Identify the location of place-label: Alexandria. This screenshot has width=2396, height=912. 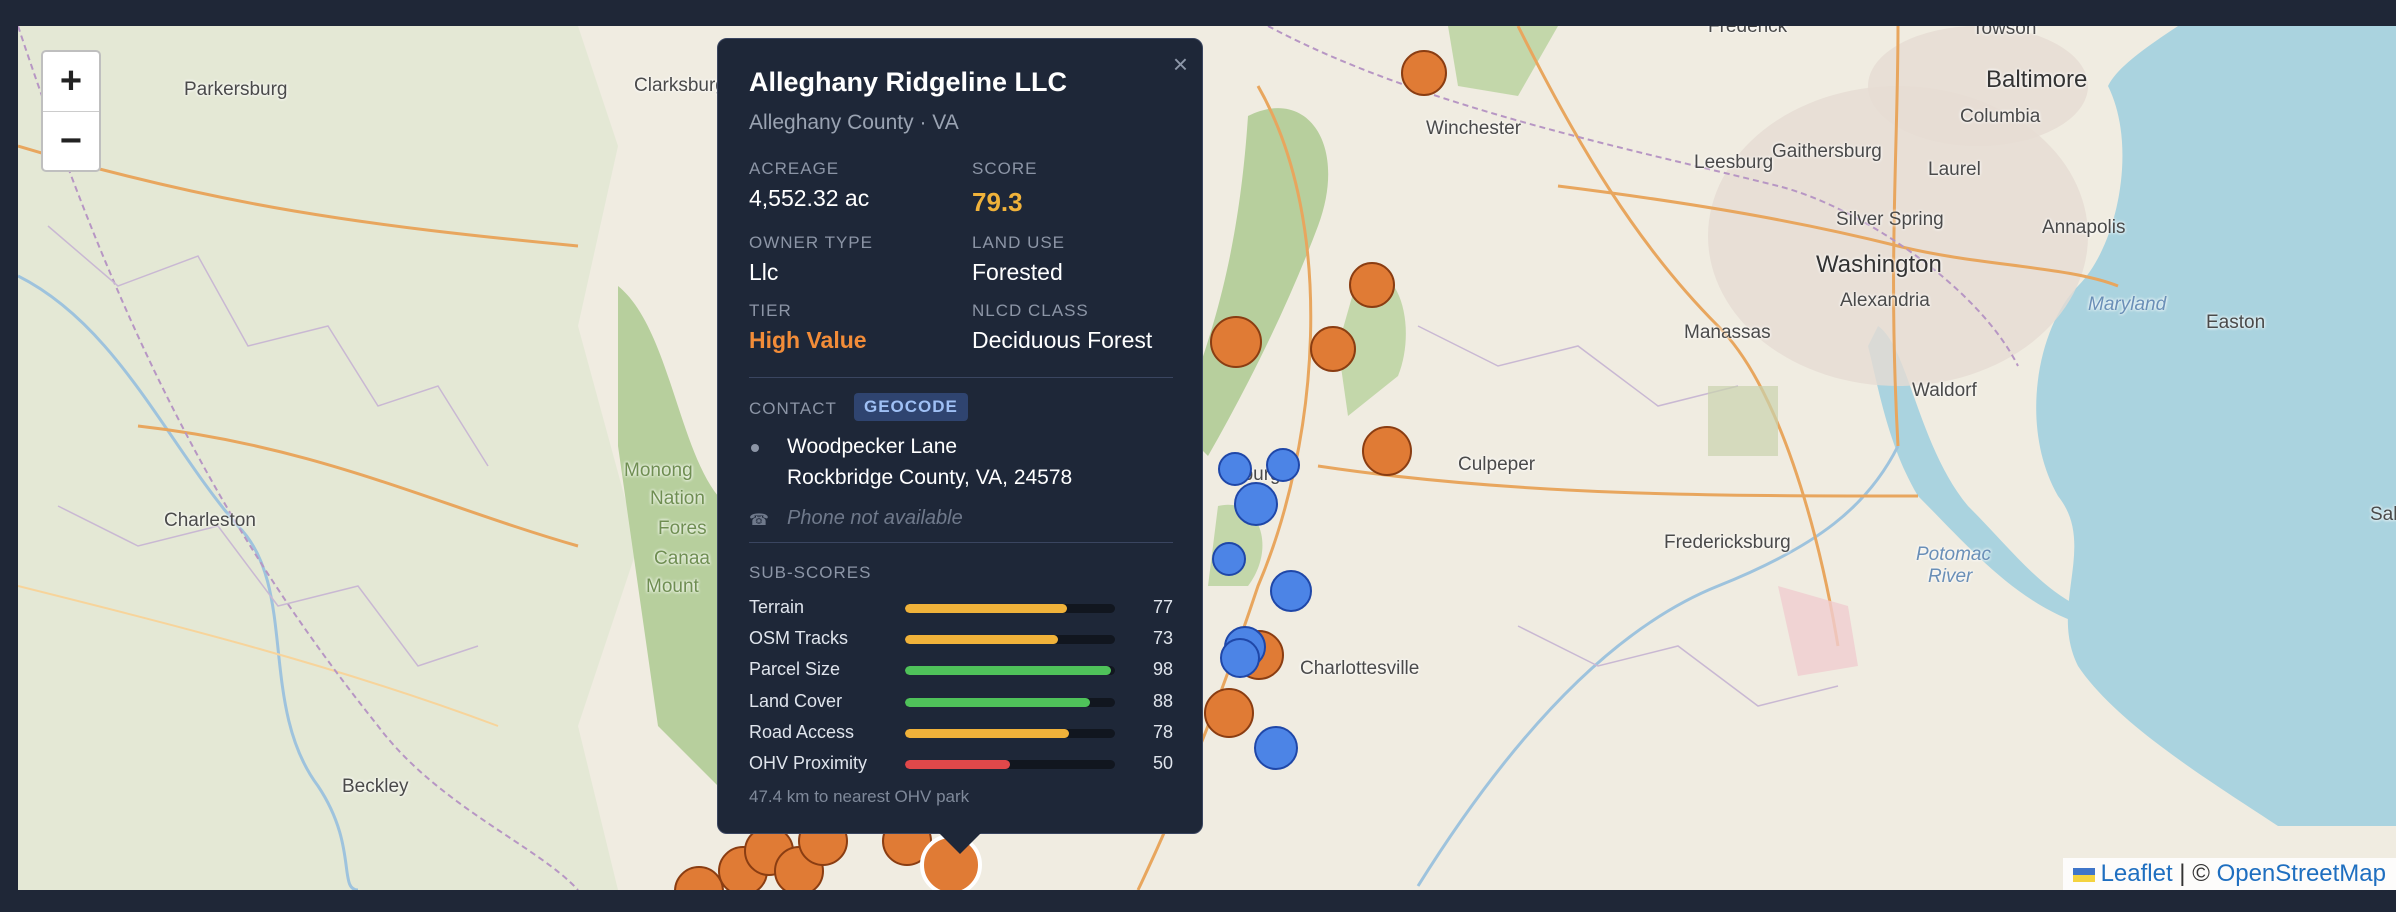
(1885, 300).